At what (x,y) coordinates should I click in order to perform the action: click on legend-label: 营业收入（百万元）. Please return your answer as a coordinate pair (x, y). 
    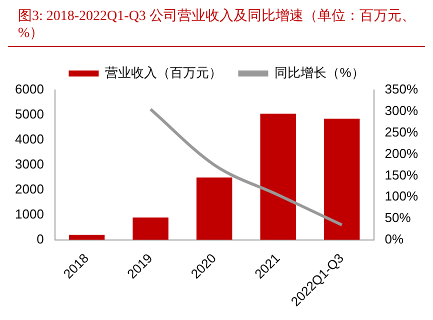
    Looking at the image, I should click on (163, 72).